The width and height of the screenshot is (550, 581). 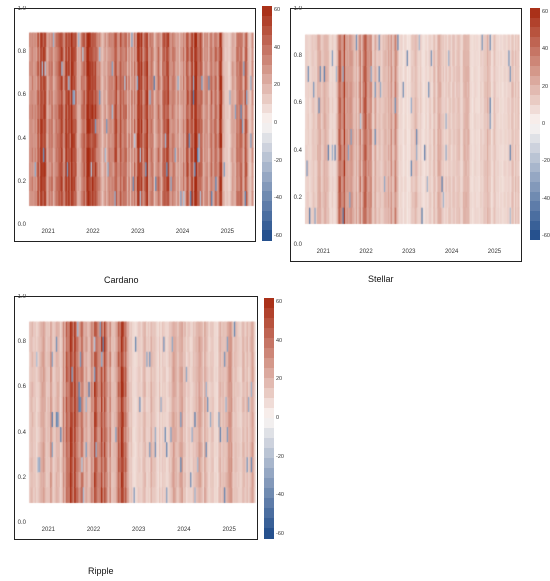 What do you see at coordinates (297, 9) in the screenshot?
I see `y-tick-label: 1.0` at bounding box center [297, 9].